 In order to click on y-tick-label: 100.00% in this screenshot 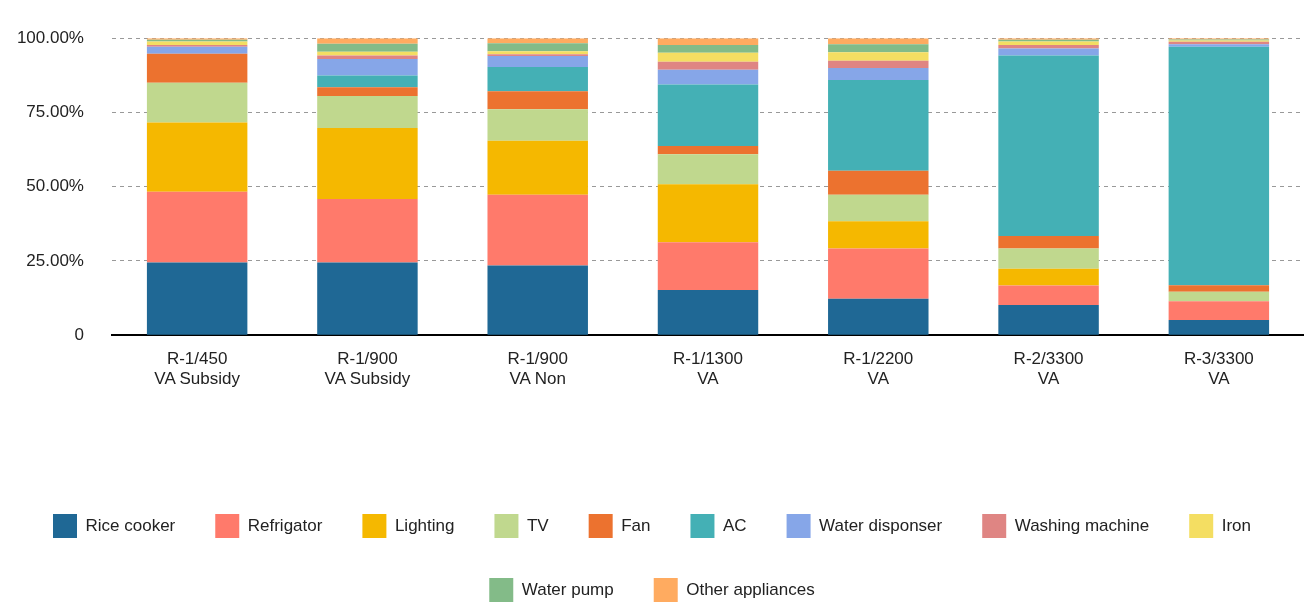, I will do `click(50, 37)`.